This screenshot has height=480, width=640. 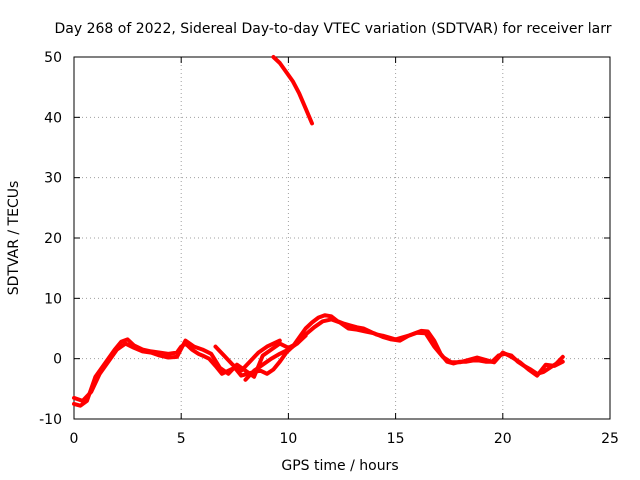 What do you see at coordinates (339, 466) in the screenshot?
I see `x-axis-label: GPS time / hours` at bounding box center [339, 466].